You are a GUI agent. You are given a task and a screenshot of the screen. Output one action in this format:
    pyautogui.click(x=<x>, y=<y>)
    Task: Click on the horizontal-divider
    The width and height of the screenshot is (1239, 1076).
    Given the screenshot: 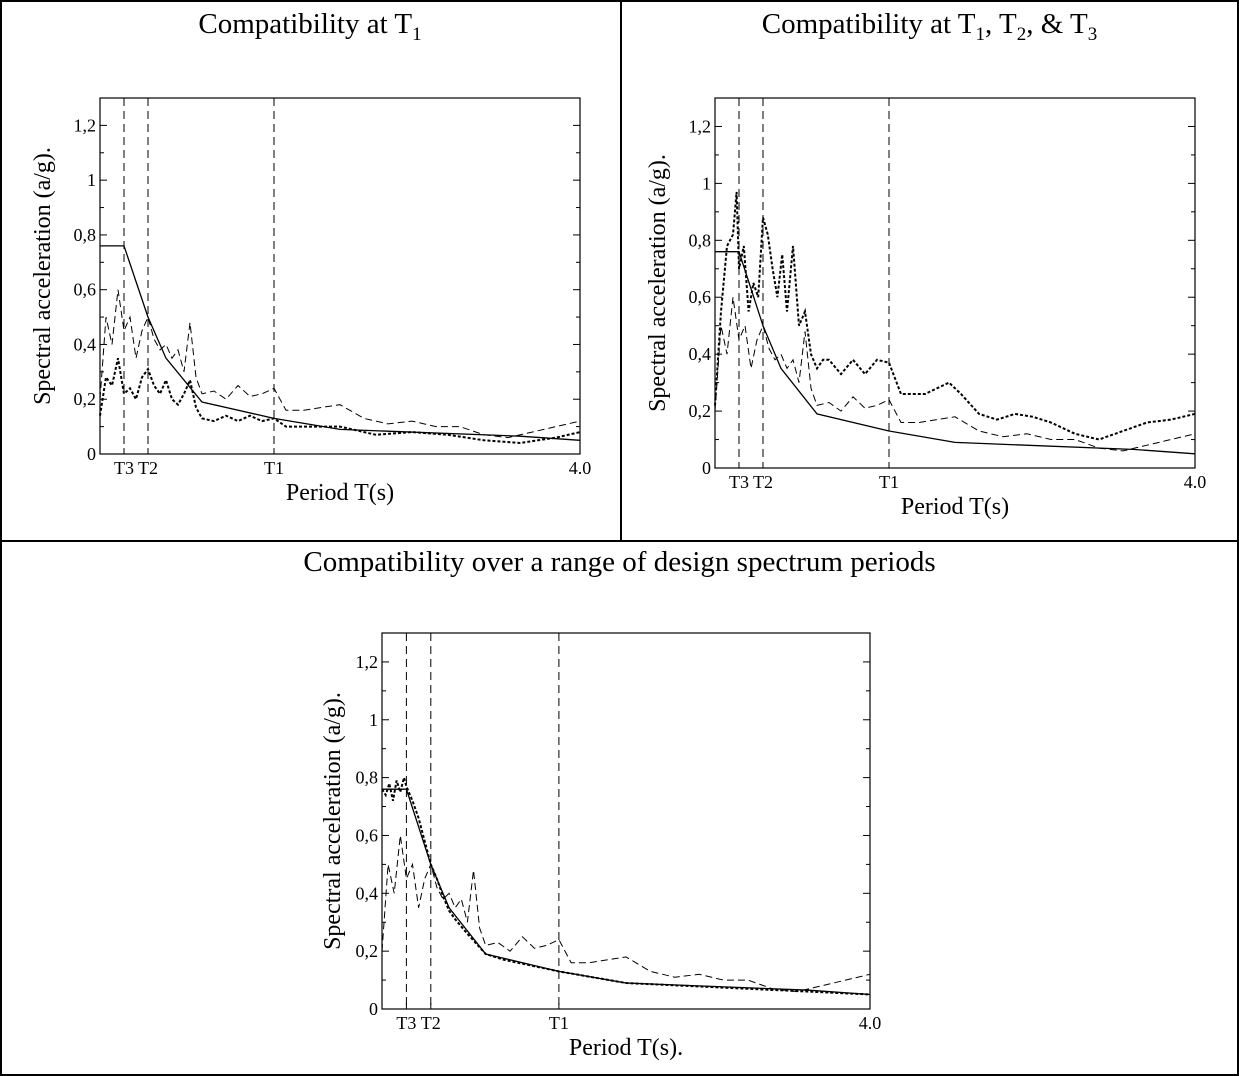 What is the action you would take?
    pyautogui.click(x=619, y=541)
    